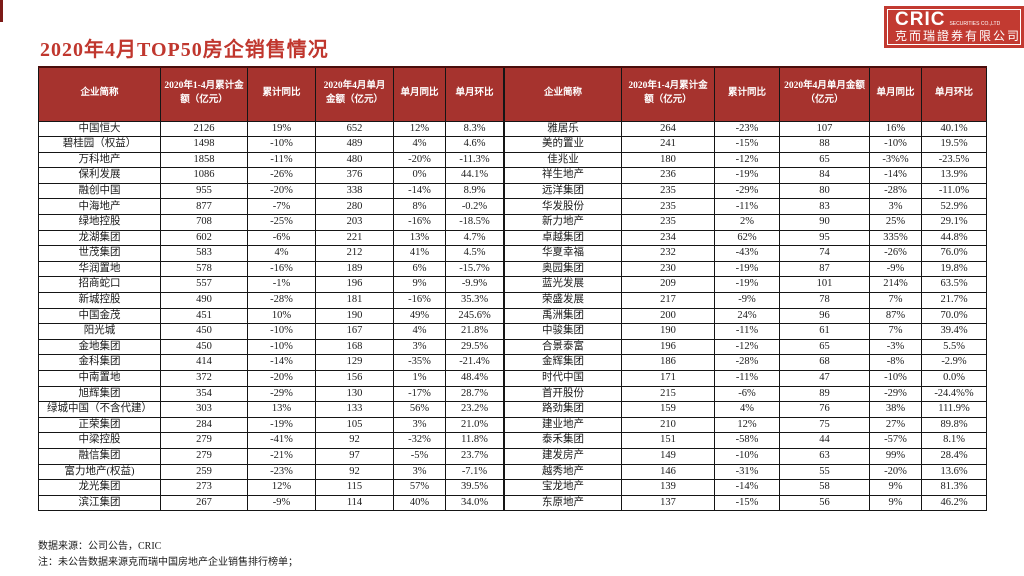 Image resolution: width=1024 pixels, height=576 pixels. Describe the element at coordinates (99, 269) in the screenshot. I see `company-name-cell: 华润置地` at that location.